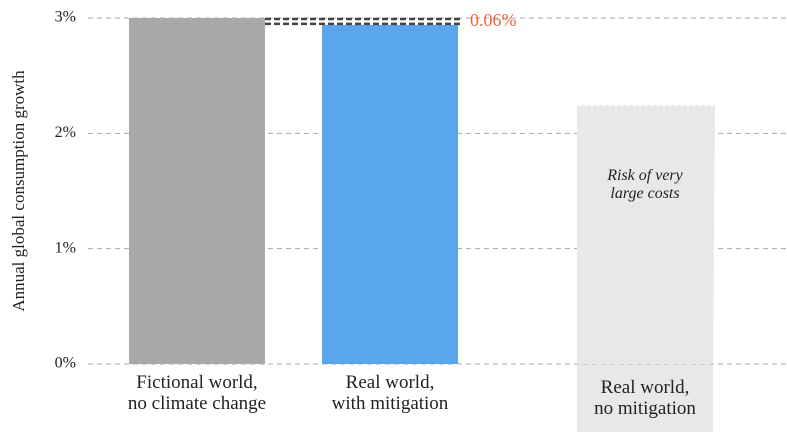 The image size is (787, 432). I want to click on x-tick-label: Real world, no mitigation, so click(645, 398).